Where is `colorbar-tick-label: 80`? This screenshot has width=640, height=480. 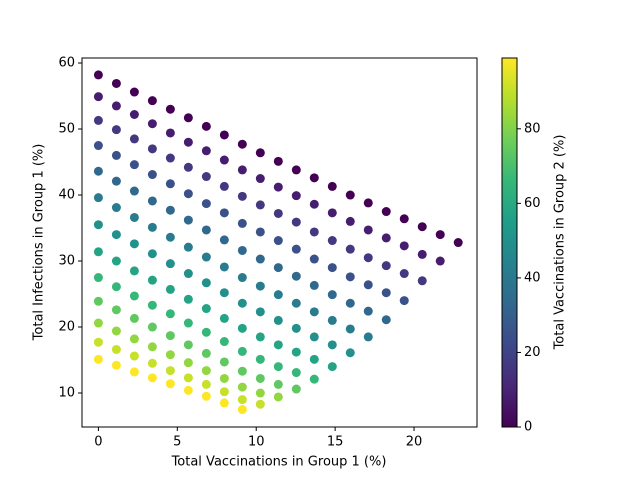
colorbar-tick-label: 80 is located at coordinates (532, 128).